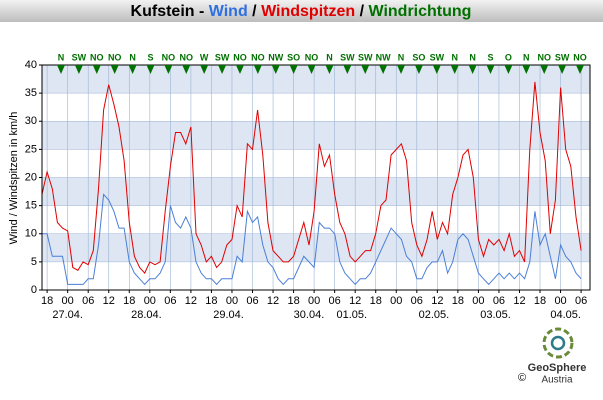 The height and width of the screenshot is (400, 603). Describe the element at coordinates (419, 11) in the screenshot. I see `title-part: Windrichtung` at that location.